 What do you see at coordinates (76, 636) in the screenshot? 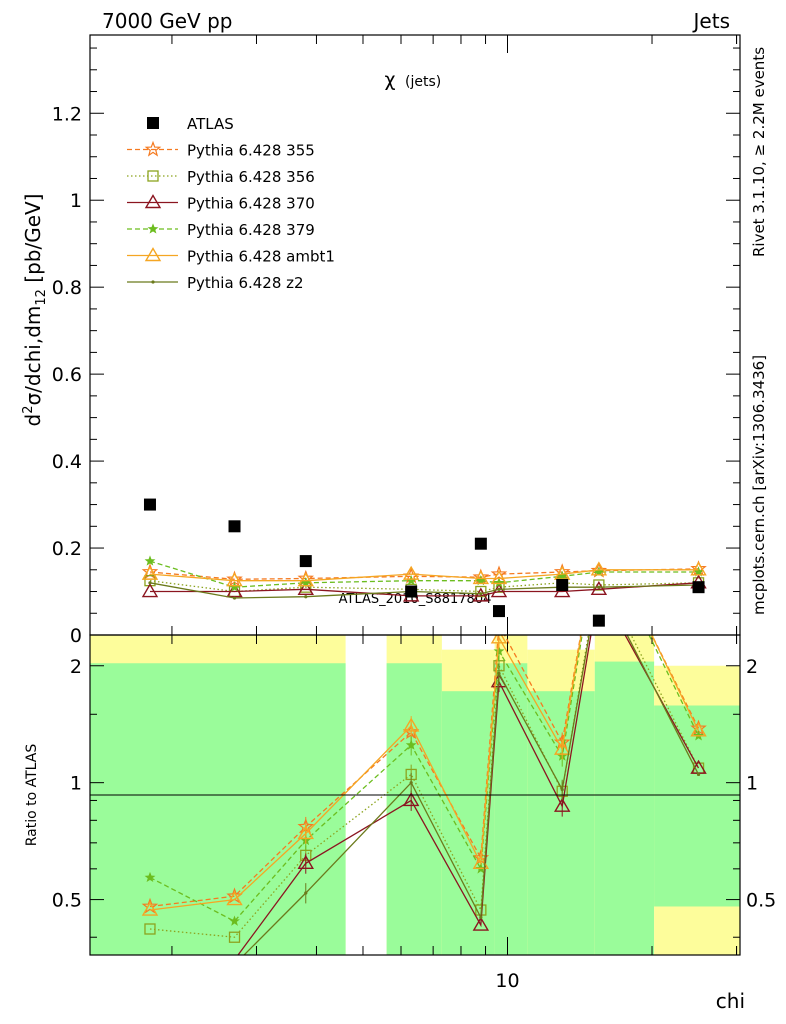
I see `y-tick-label: 0` at bounding box center [76, 636].